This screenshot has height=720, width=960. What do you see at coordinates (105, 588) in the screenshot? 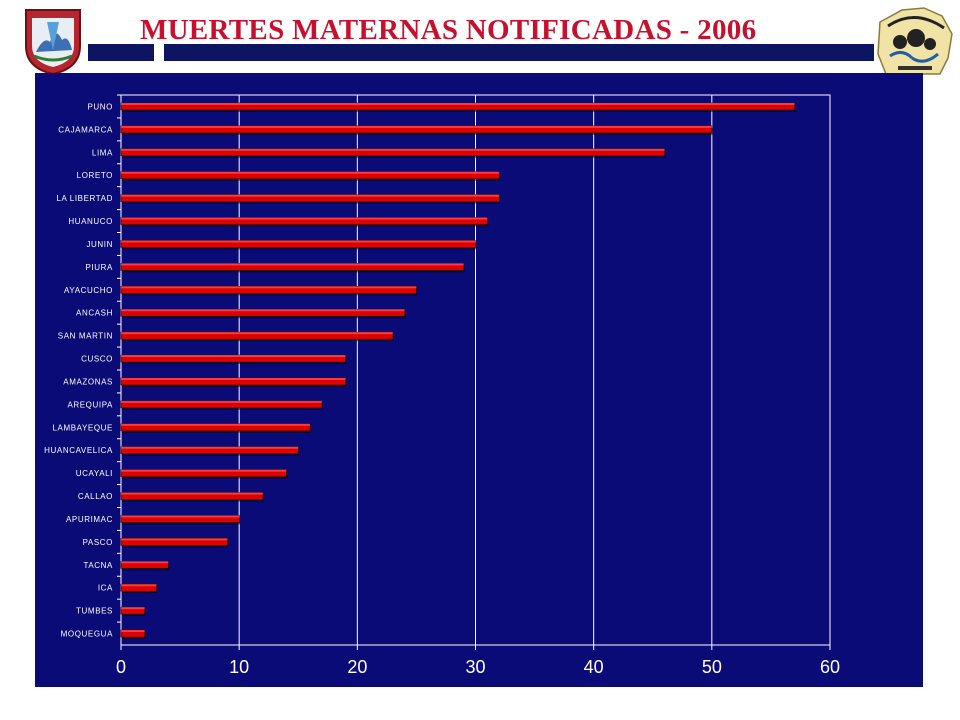
I see `category-label: ICA` at bounding box center [105, 588].